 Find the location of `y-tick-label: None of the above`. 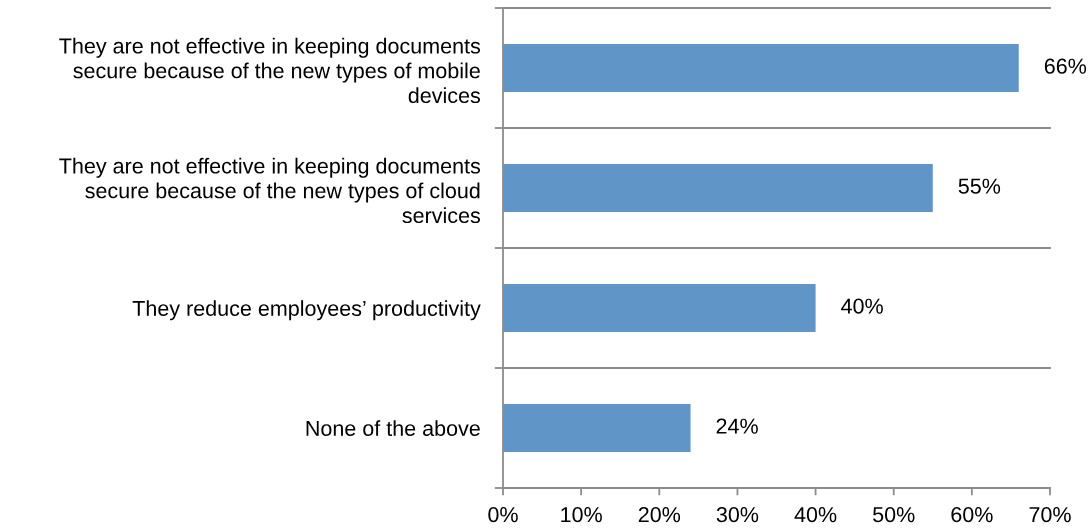

y-tick-label: None of the above is located at coordinates (393, 428).